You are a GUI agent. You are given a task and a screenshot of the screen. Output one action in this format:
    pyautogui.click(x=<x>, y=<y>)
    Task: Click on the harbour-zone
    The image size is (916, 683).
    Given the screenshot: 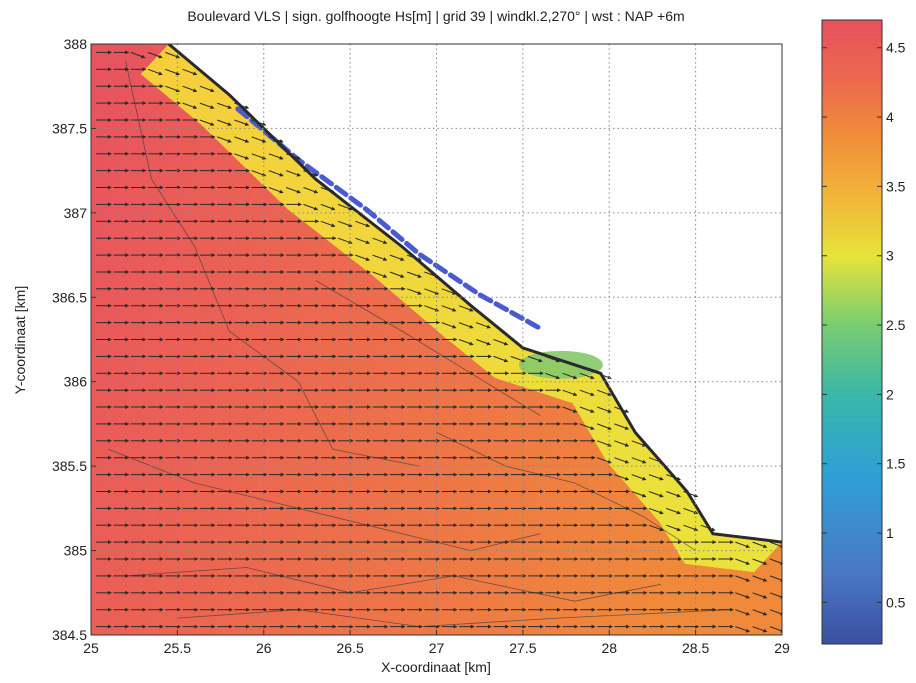 What is the action you would take?
    pyautogui.click(x=560, y=364)
    